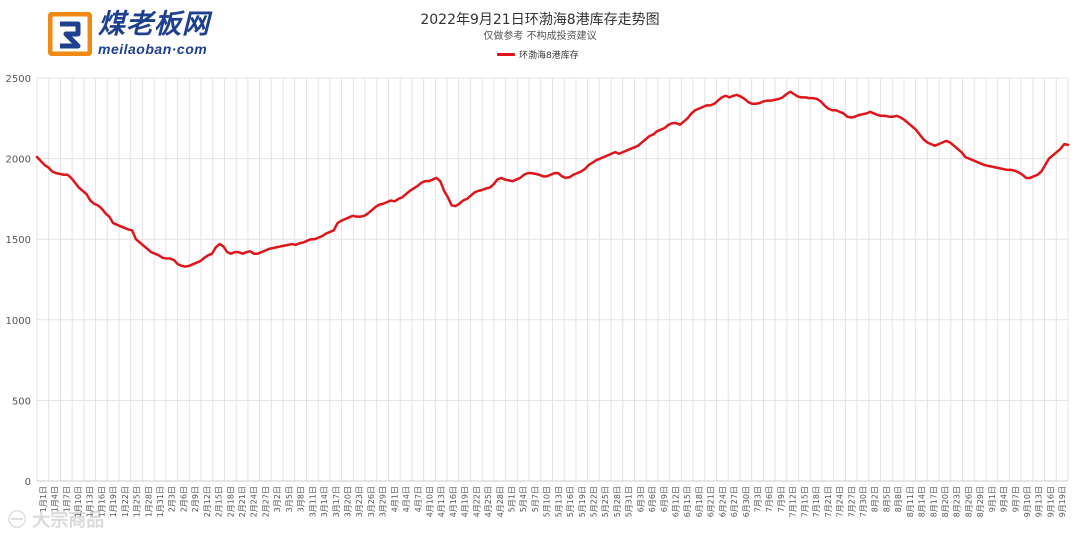 The height and width of the screenshot is (536, 1080). What do you see at coordinates (101, 501) in the screenshot?
I see `x-tick-label: 1月16日` at bounding box center [101, 501].